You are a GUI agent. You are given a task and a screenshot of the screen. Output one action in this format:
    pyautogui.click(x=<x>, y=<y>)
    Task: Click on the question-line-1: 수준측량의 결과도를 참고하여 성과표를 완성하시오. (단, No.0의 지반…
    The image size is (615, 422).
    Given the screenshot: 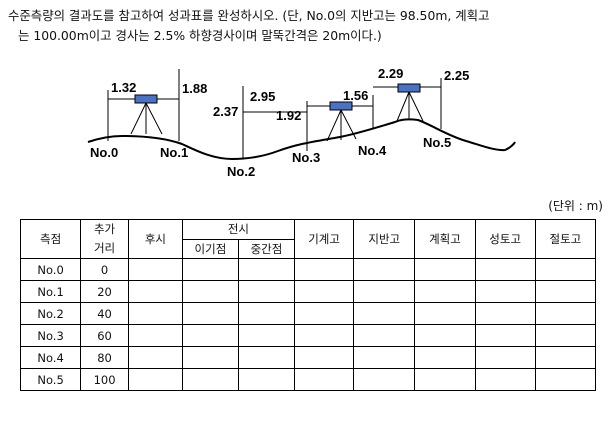 What is the action you would take?
    pyautogui.click(x=249, y=15)
    